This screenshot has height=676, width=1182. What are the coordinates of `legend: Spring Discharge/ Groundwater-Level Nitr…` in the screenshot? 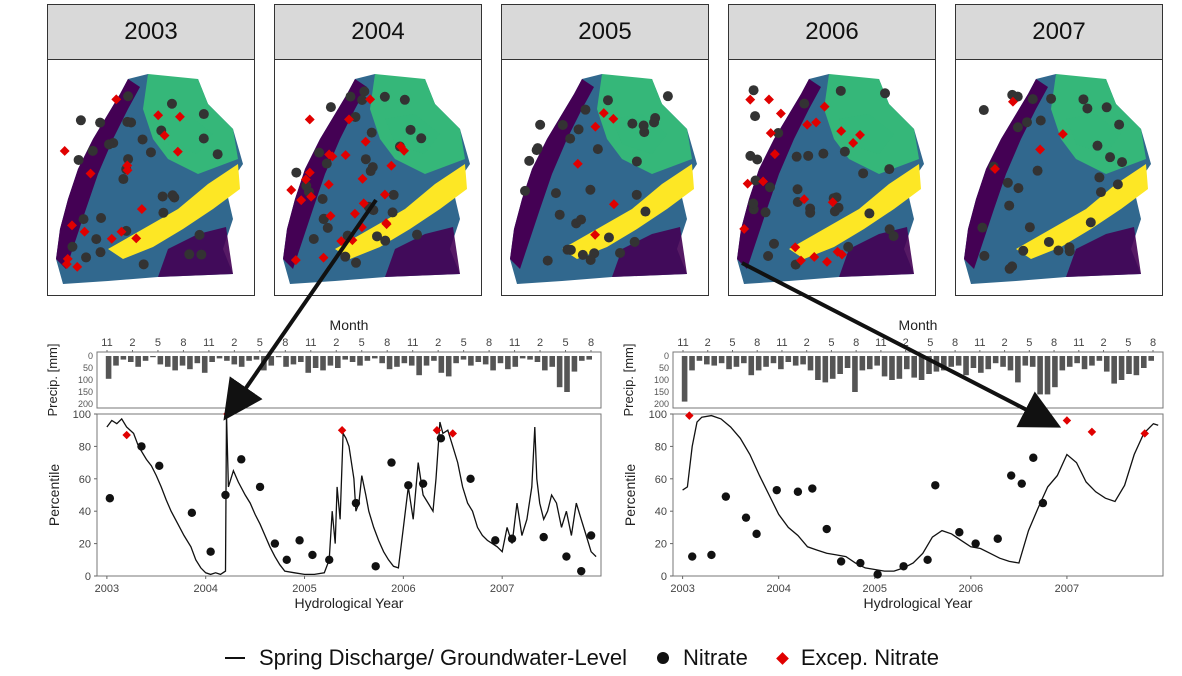 It's located at (591, 658).